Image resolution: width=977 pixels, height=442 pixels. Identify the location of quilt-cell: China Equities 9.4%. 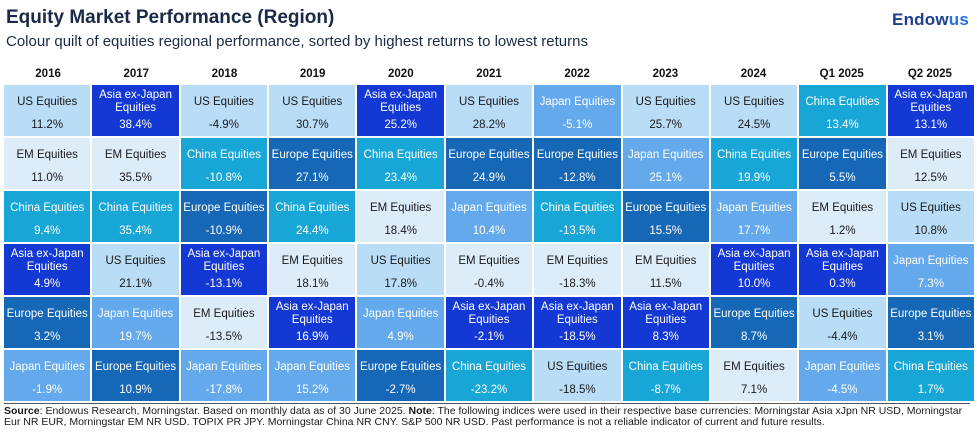
(47, 216).